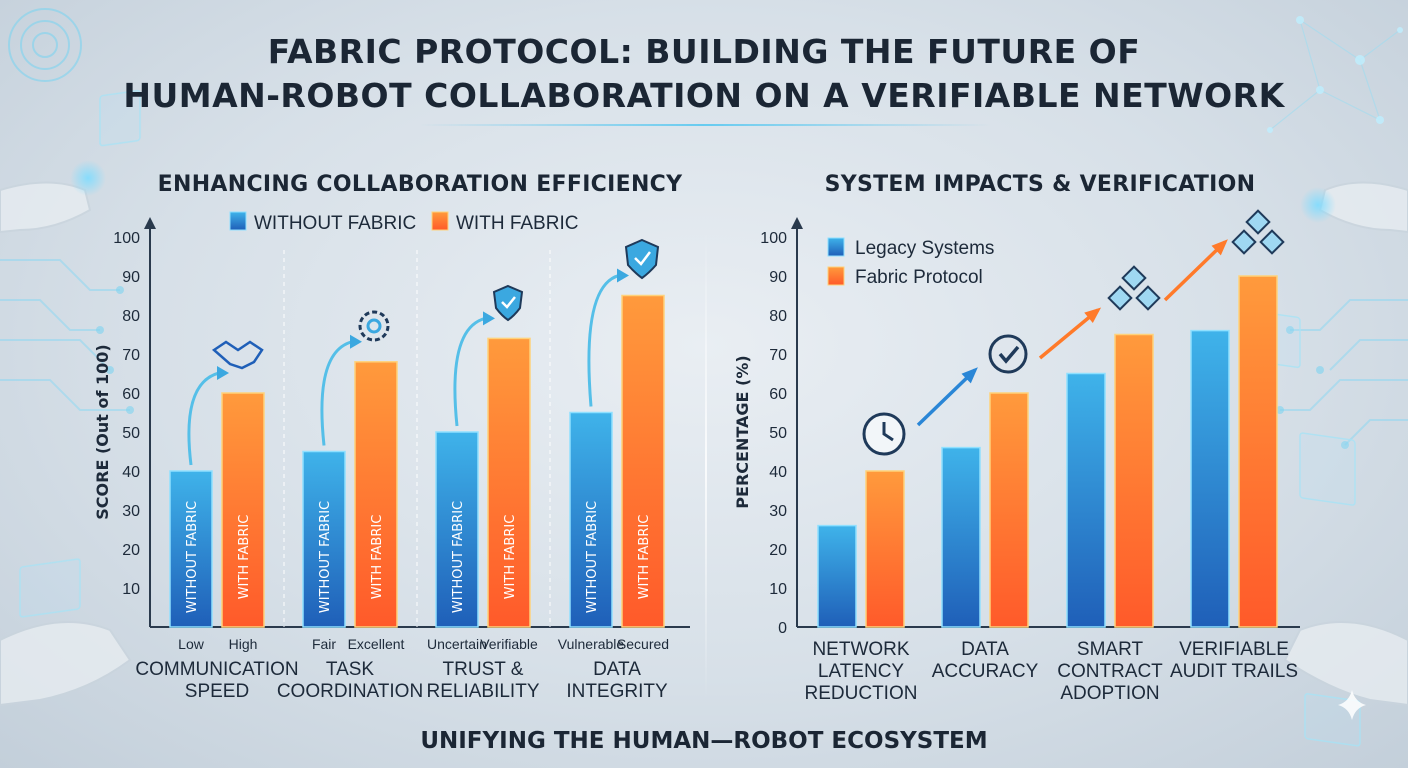 The image size is (1408, 768). What do you see at coordinates (1110, 671) in the screenshot?
I see `right-category-label: CONTRACT` at bounding box center [1110, 671].